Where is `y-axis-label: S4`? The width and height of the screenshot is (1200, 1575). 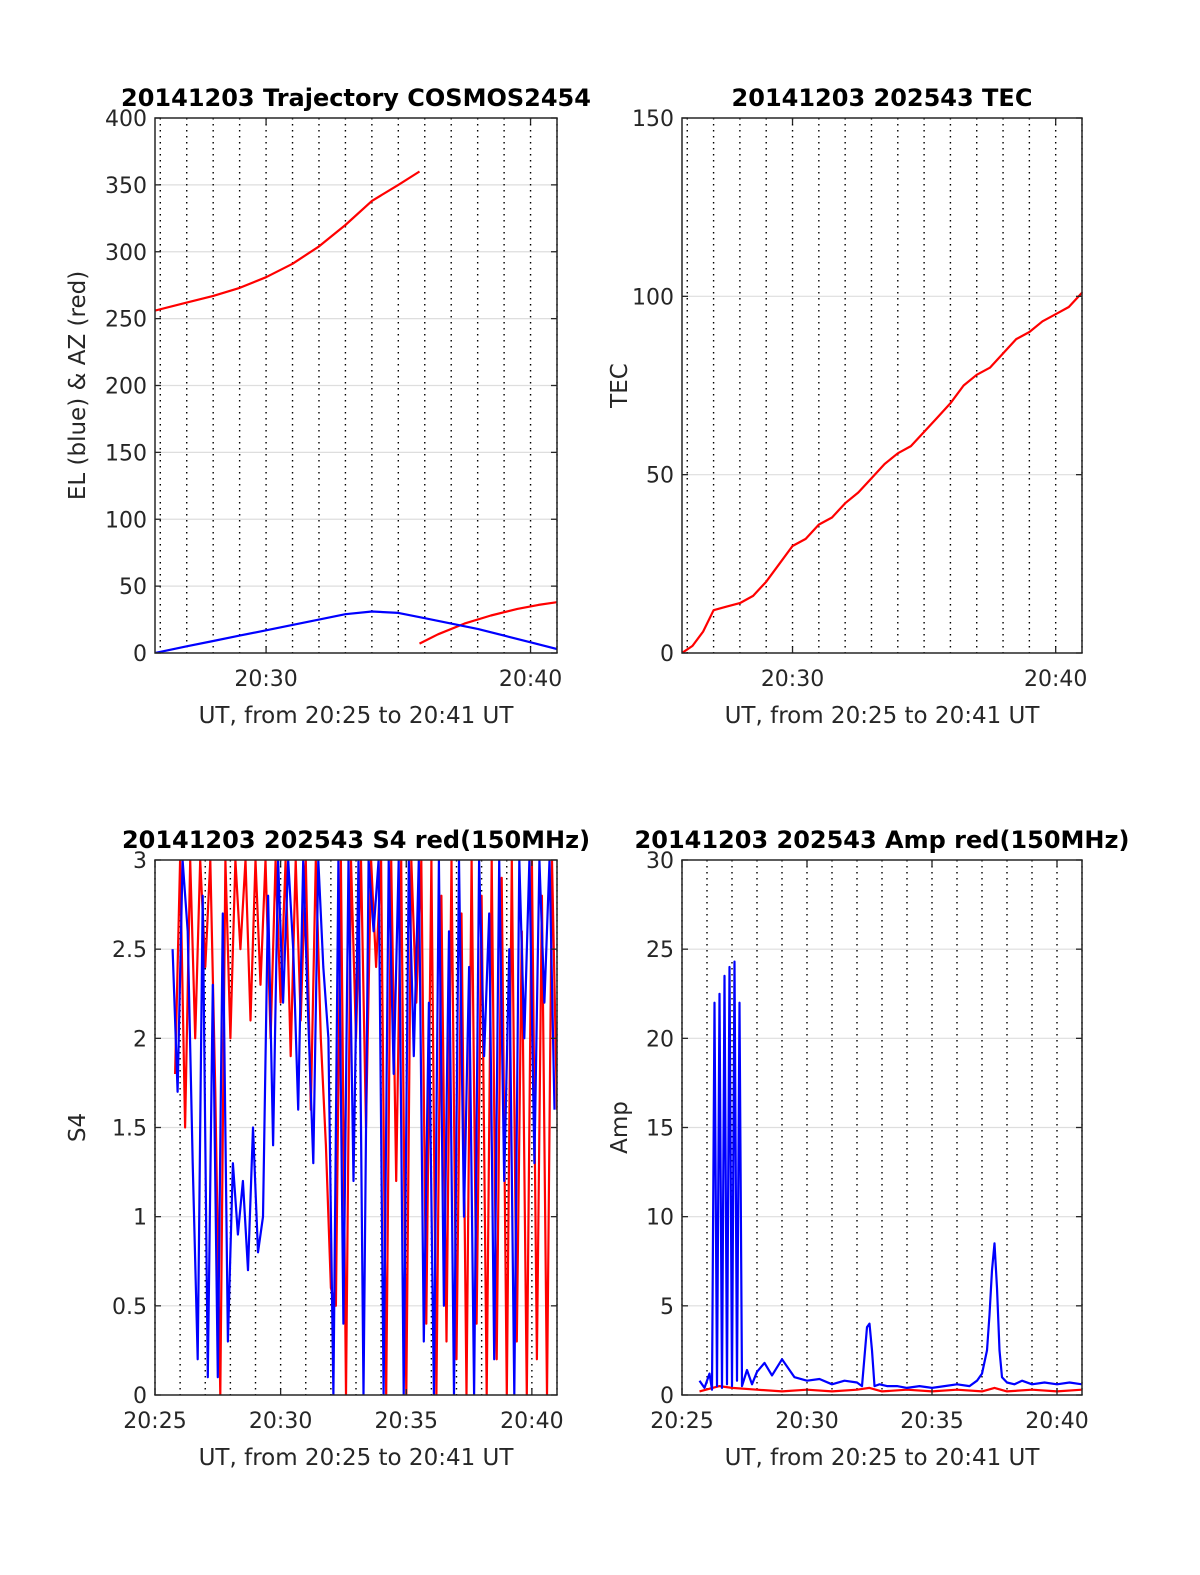
y-axis-label: S4 is located at coordinates (78, 1127).